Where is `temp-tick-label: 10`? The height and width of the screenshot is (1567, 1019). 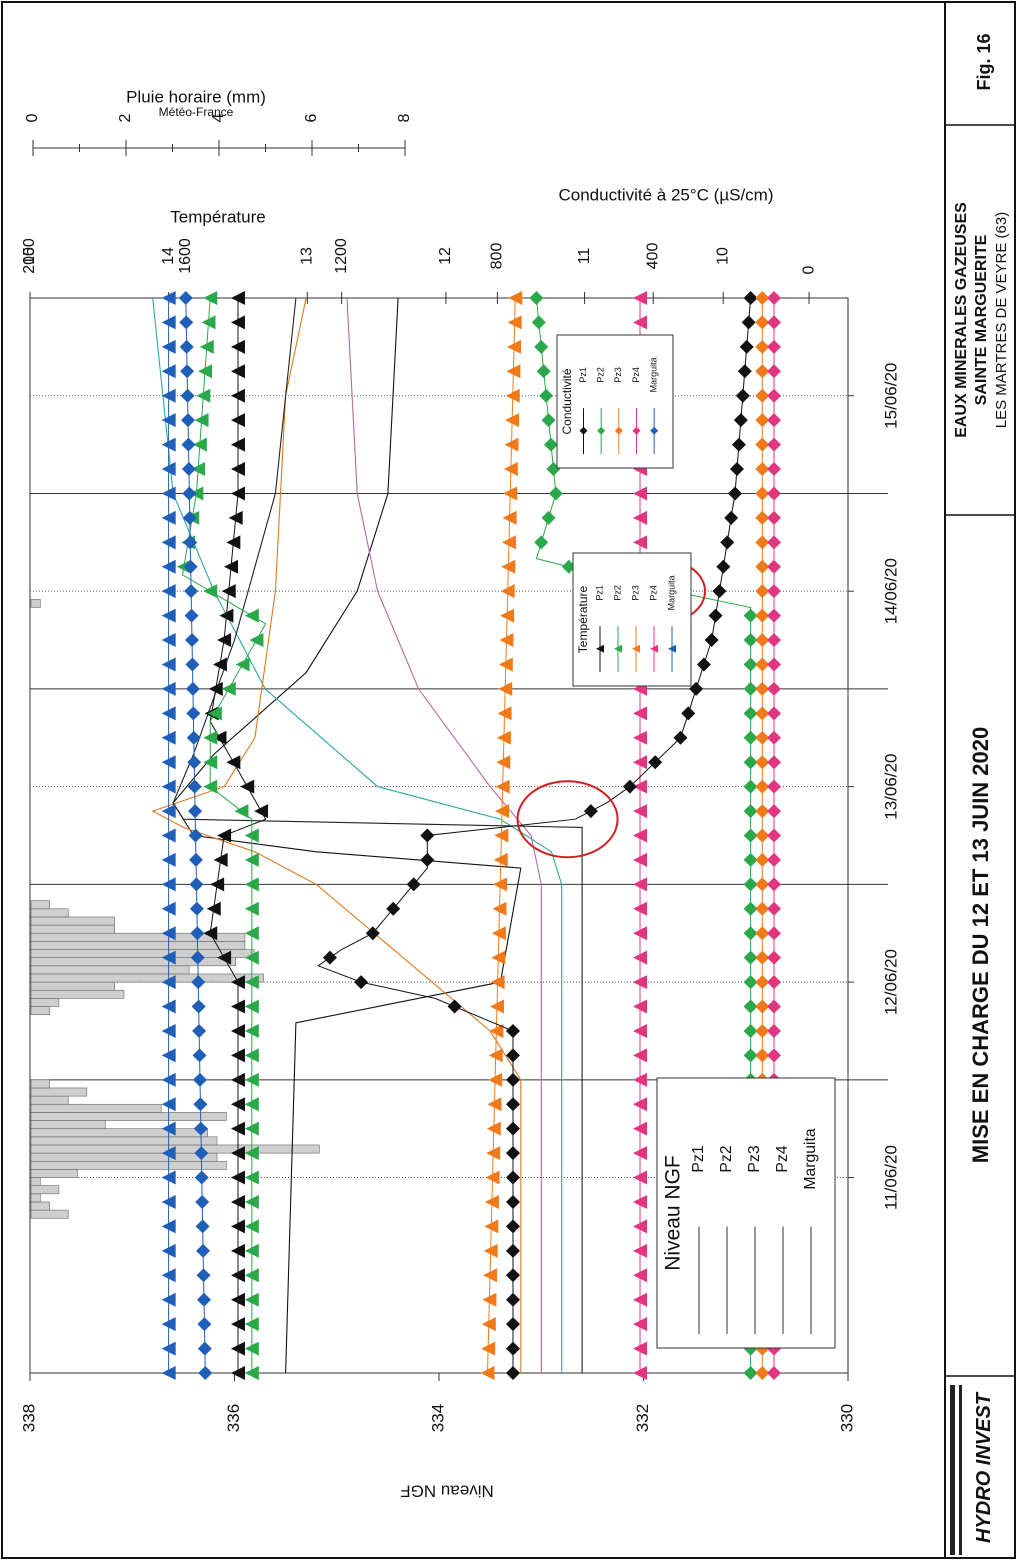
temp-tick-label: 10 is located at coordinates (722, 256).